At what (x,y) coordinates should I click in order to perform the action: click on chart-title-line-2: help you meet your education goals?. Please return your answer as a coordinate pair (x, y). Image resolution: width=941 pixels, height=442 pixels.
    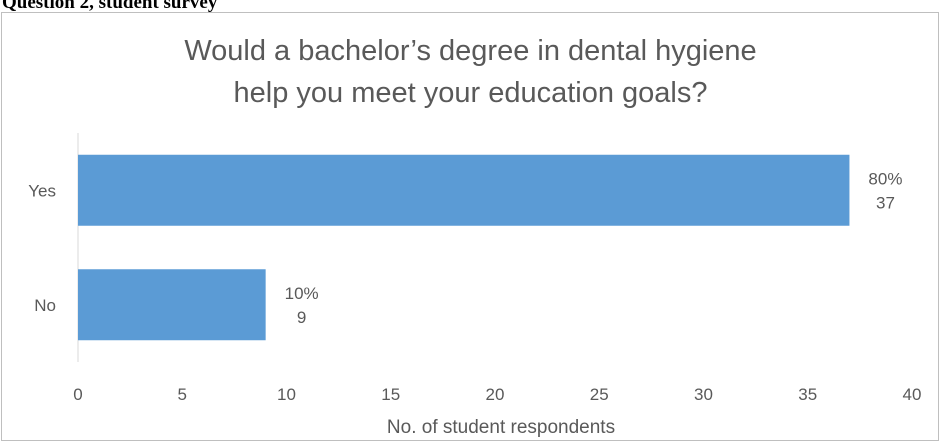
    Looking at the image, I should click on (470, 93).